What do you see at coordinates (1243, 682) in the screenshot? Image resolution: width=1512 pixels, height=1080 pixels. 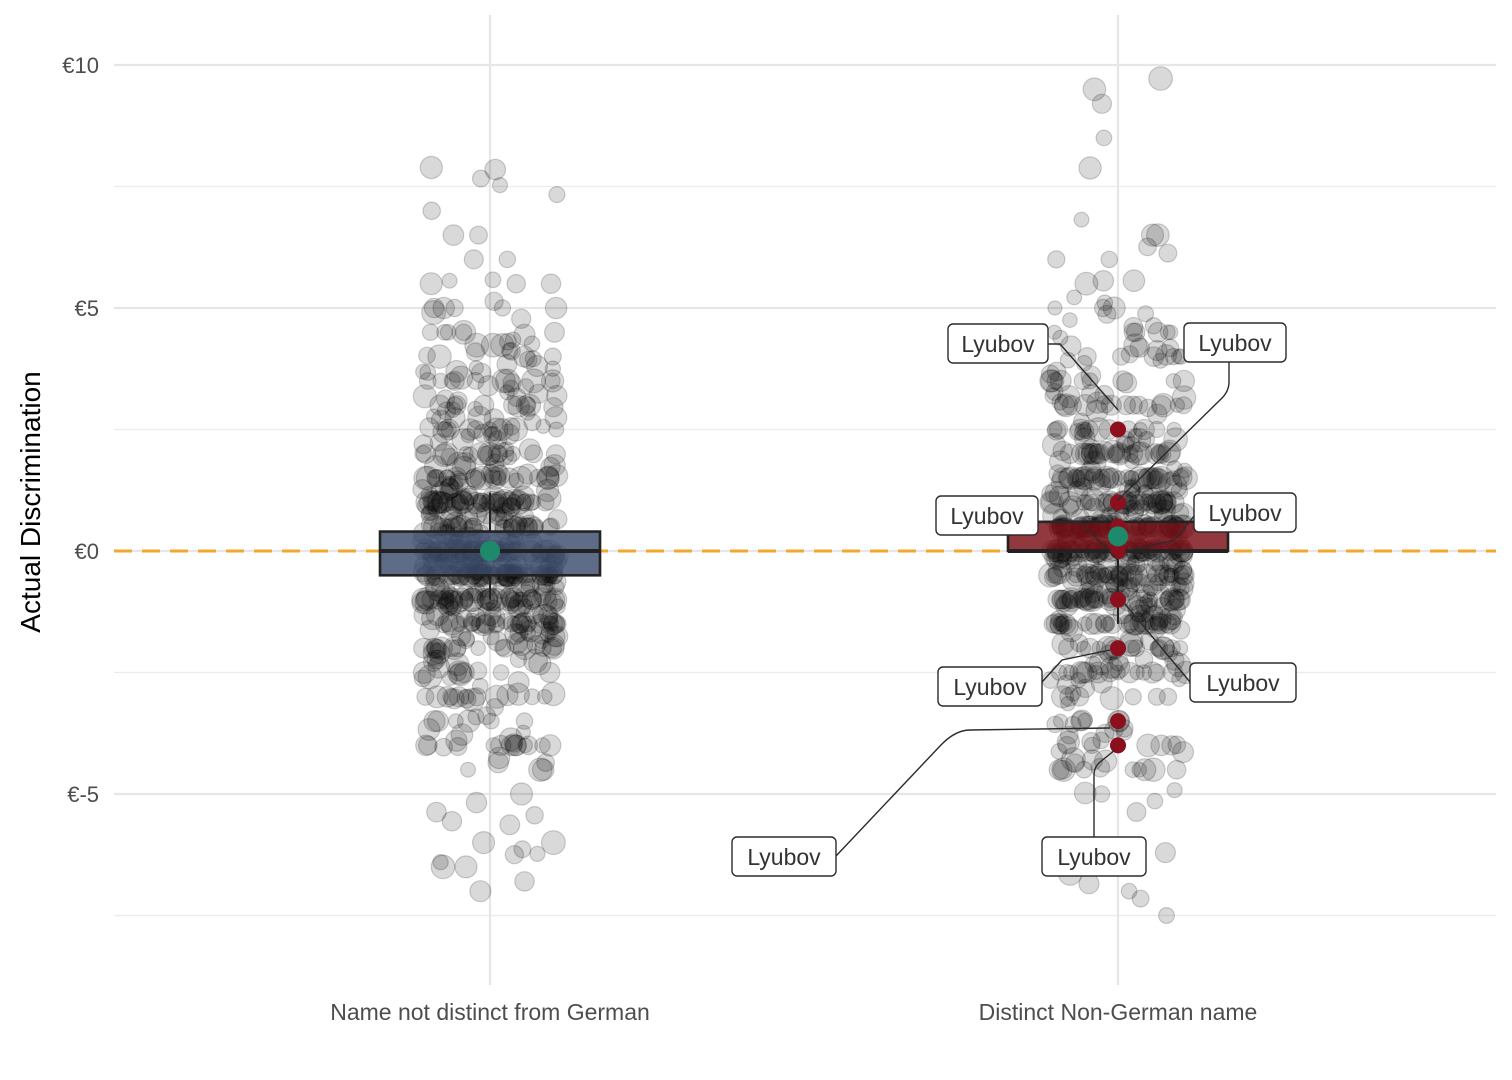 I see `point-label-box` at bounding box center [1243, 682].